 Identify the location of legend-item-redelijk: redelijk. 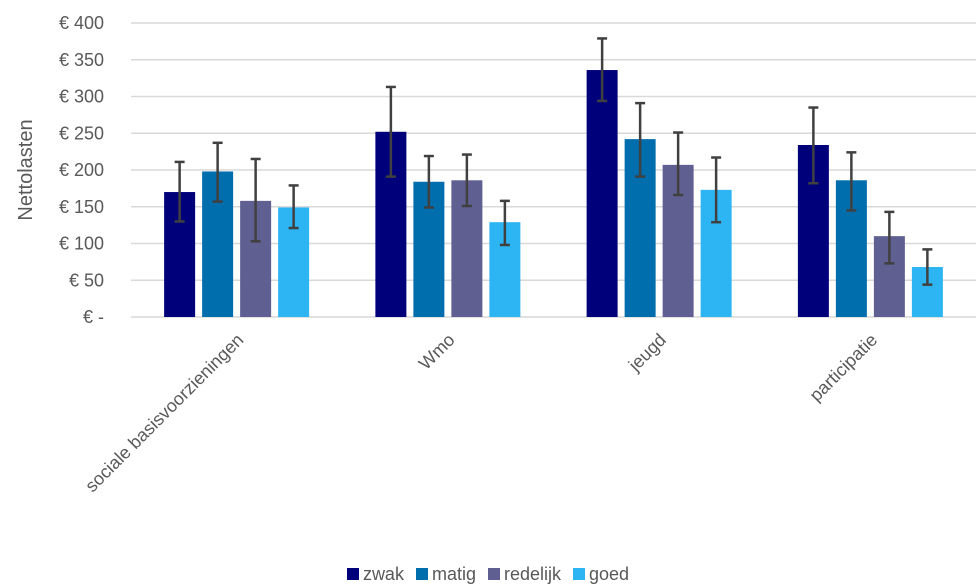
(524, 574).